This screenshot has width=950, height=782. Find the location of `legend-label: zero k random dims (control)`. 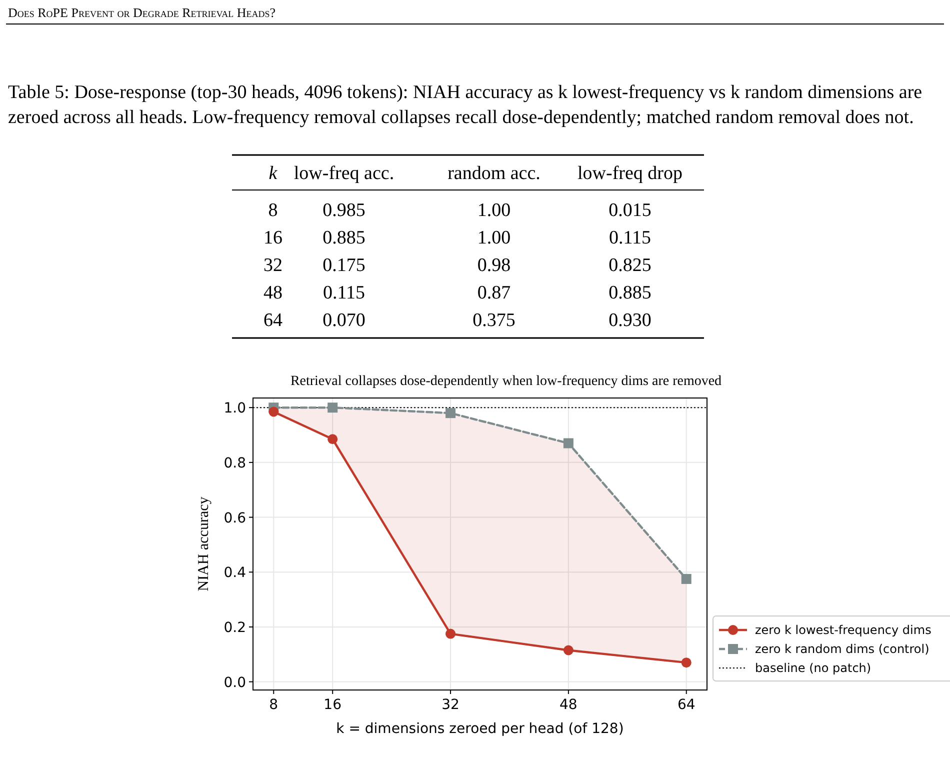

legend-label: zero k random dims (control) is located at coordinates (842, 649).